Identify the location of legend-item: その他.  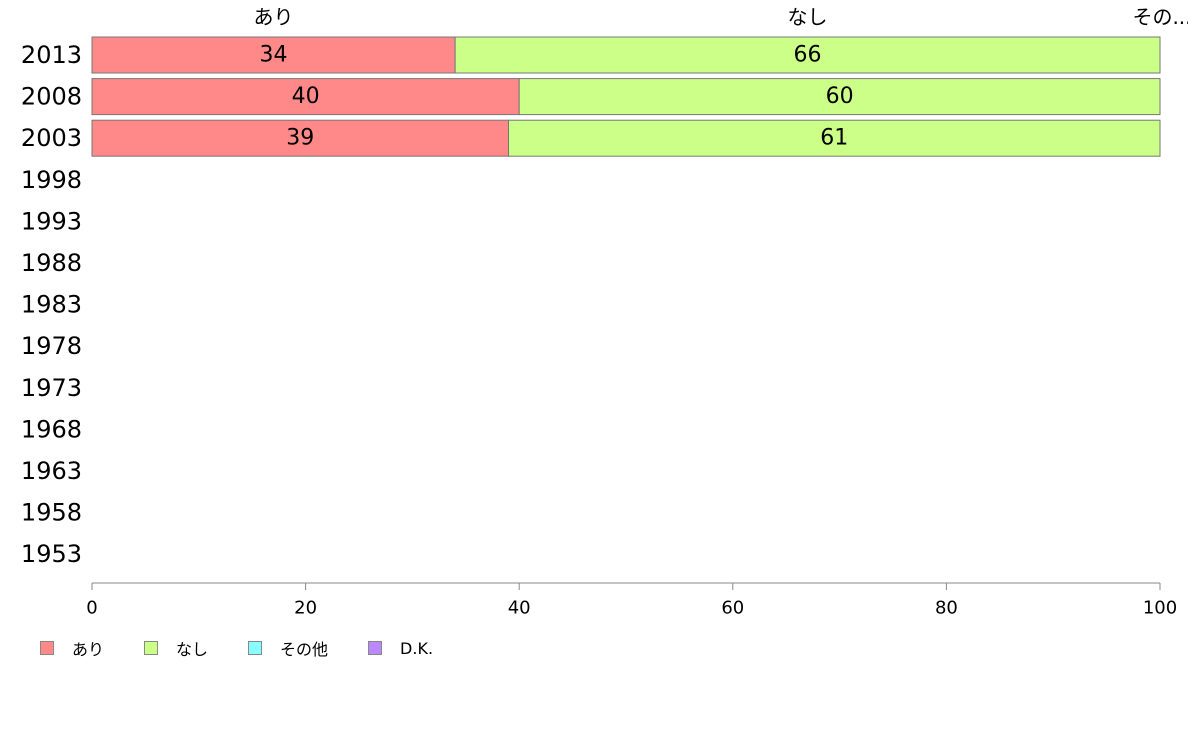
(288, 648).